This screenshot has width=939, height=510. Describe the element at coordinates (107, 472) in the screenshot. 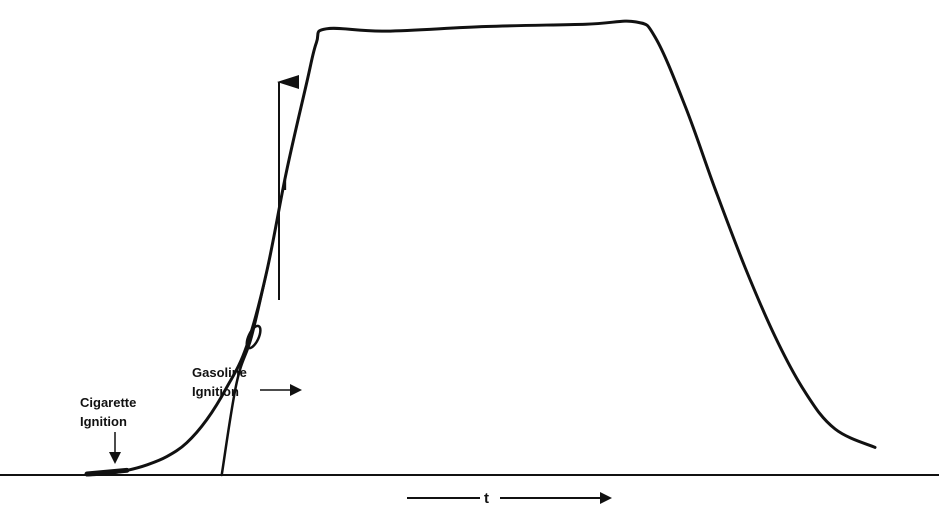

I see `cigarette-ignition-start-marker` at that location.